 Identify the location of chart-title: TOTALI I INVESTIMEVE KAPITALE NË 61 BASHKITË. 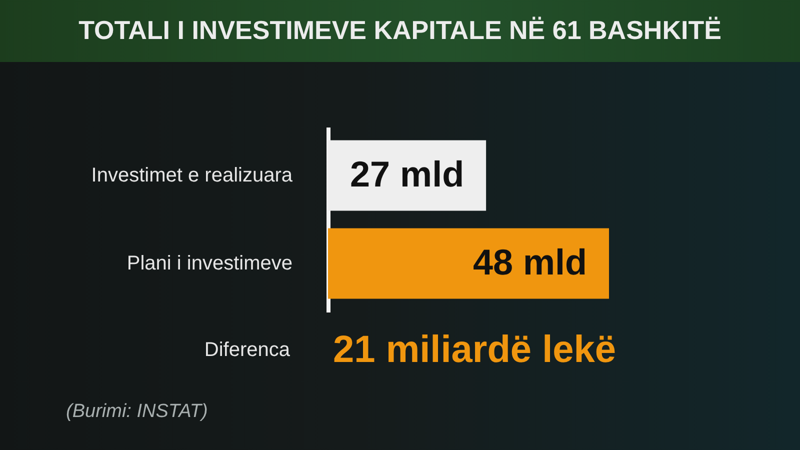
(400, 30).